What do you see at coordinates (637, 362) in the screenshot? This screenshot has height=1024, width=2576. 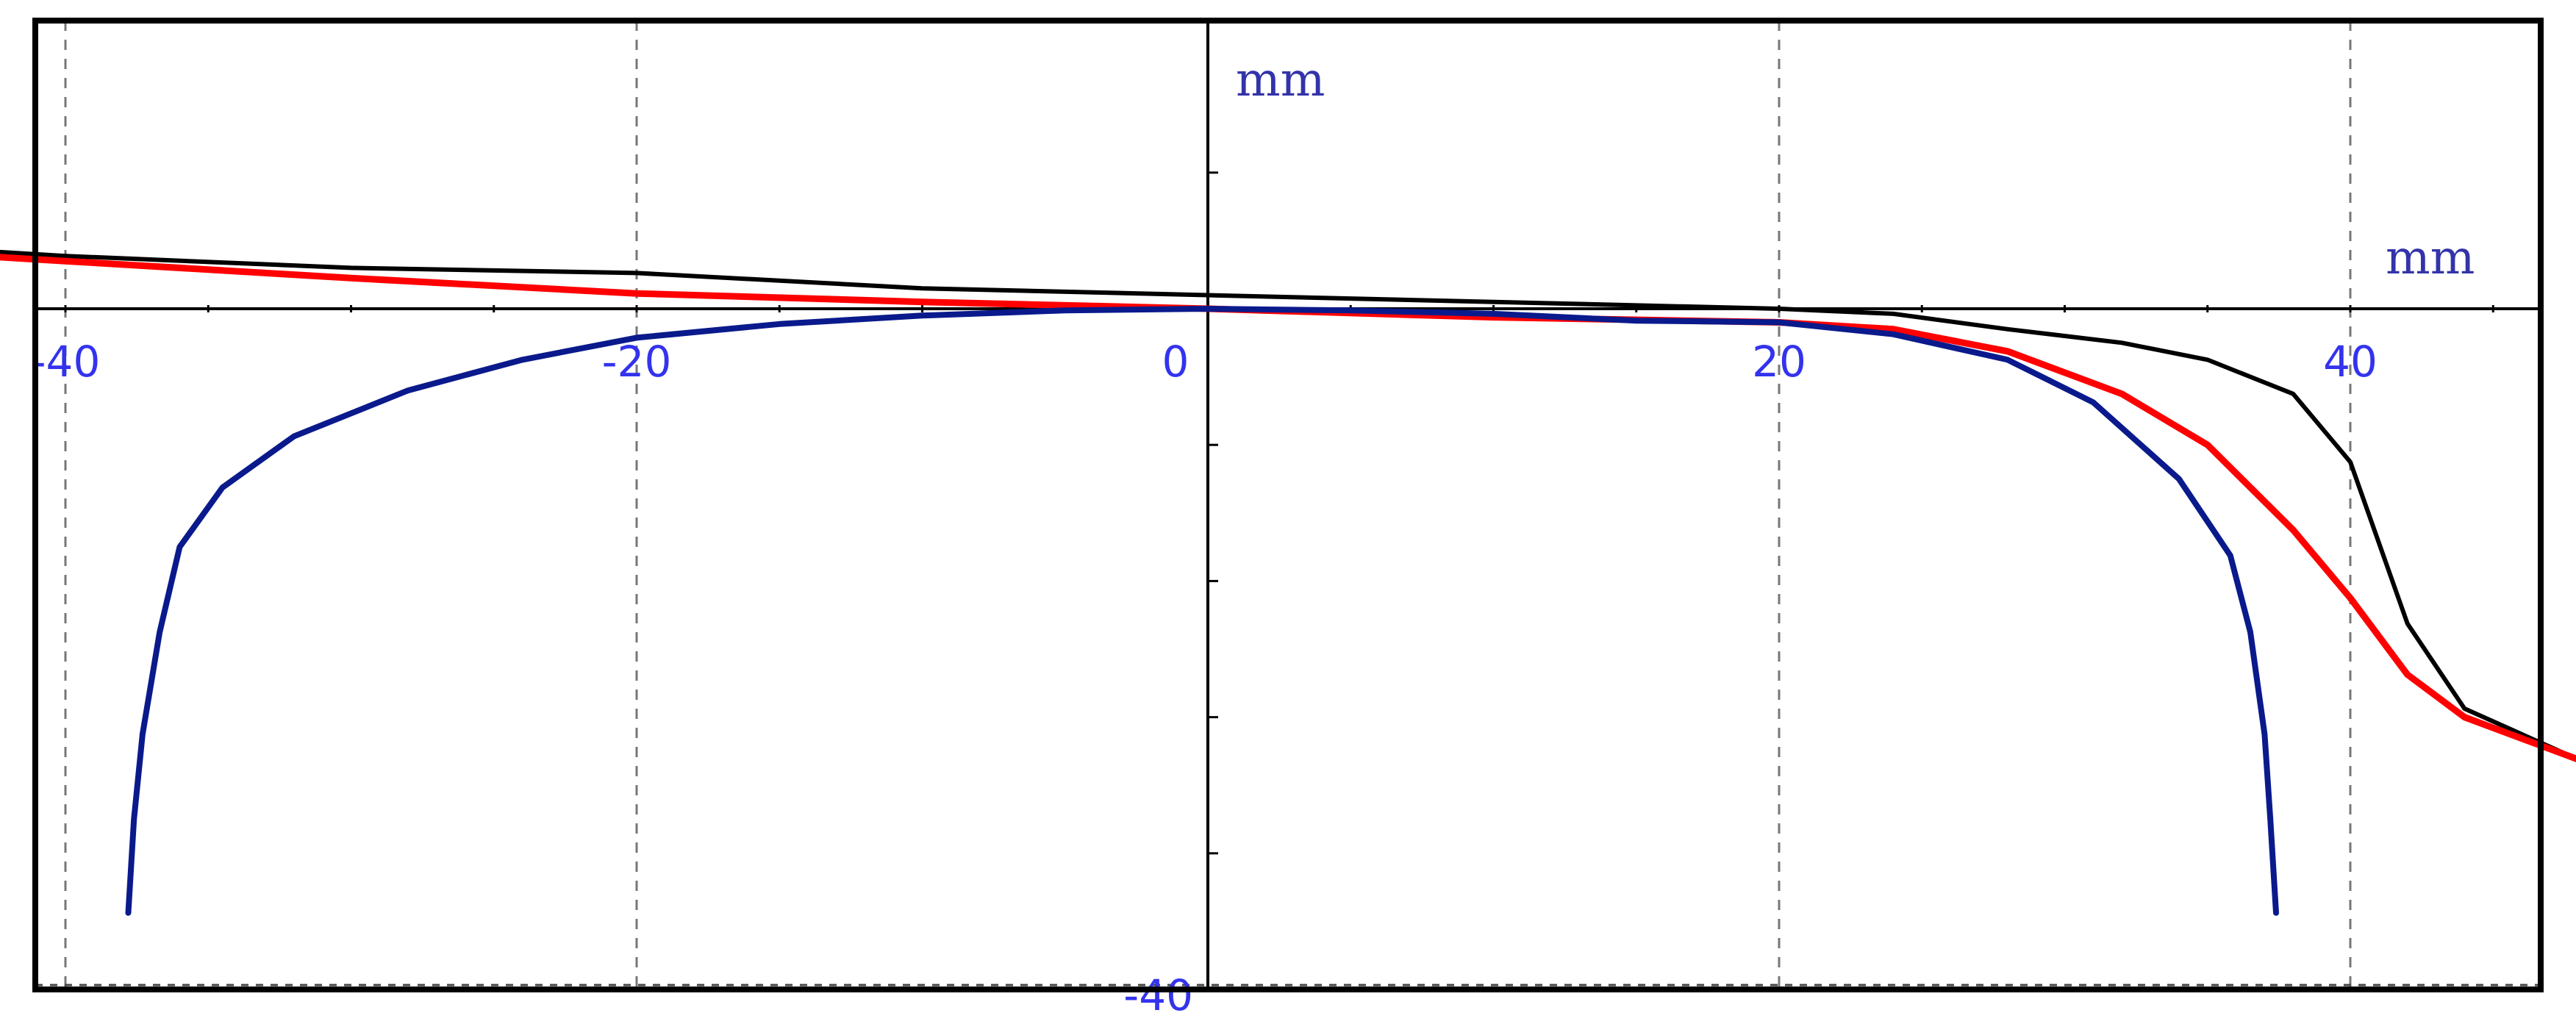 I see `x-tick-label: -20` at bounding box center [637, 362].